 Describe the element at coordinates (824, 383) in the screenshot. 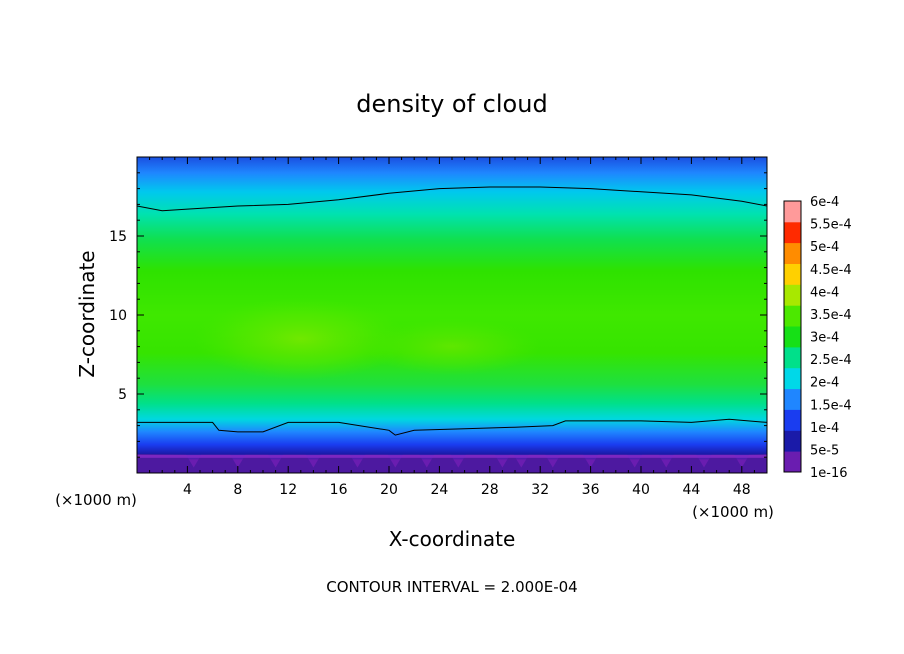

I see `colorbar-label: 2e-4` at that location.